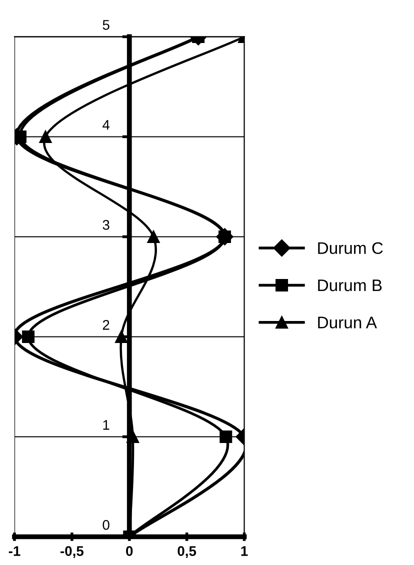 The image size is (414, 565). I want to click on x-tick-label: 0,5, so click(187, 552).